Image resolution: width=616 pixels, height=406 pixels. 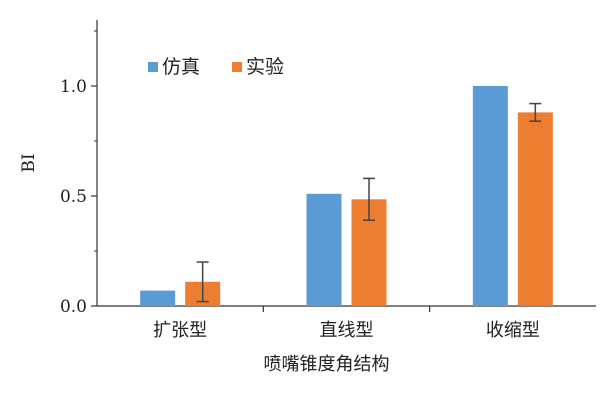 What do you see at coordinates (327, 364) in the screenshot?
I see `x-axis-label: 喷嘴锥度角结构` at bounding box center [327, 364].